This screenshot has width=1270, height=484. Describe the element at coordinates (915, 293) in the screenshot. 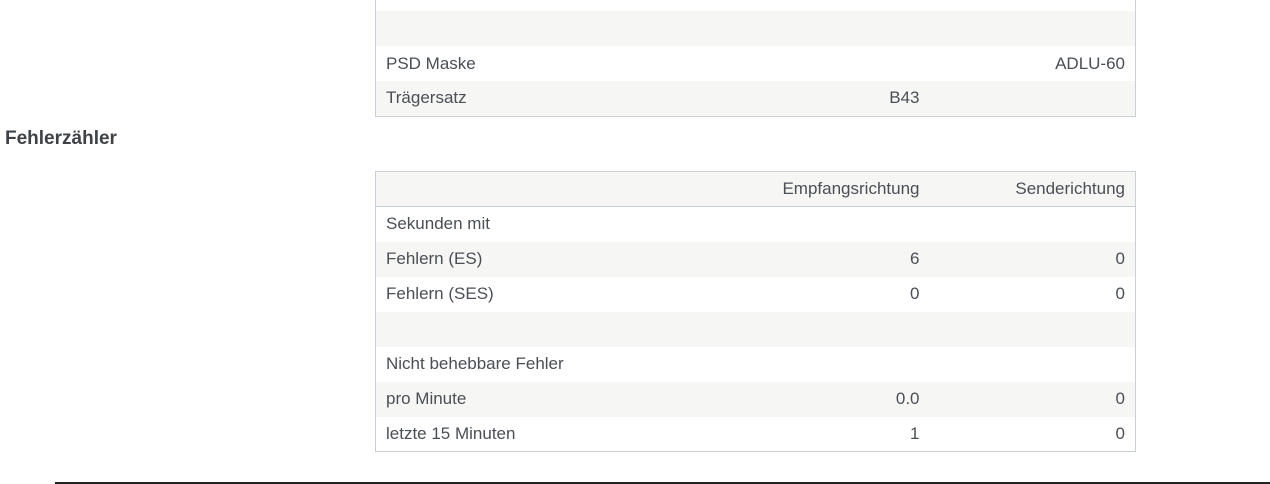

I see `row-receive-value: 0` at that location.